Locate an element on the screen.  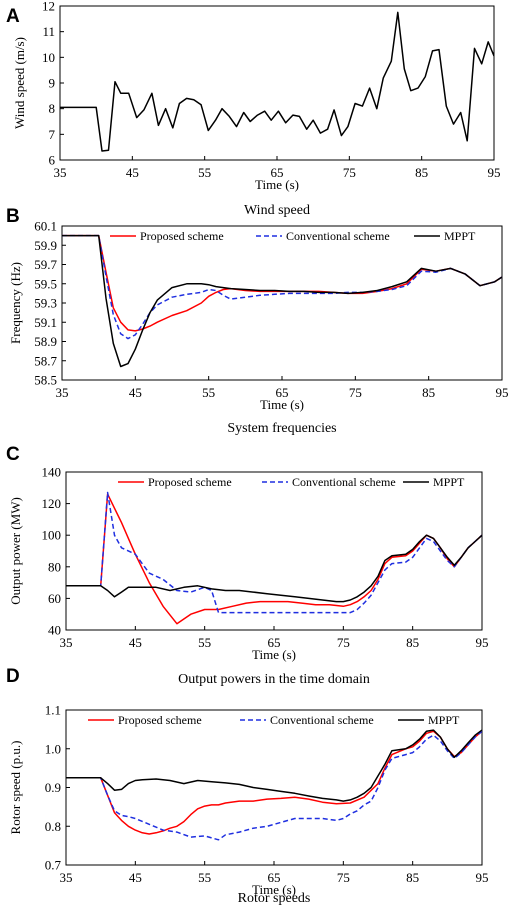
series-line is located at coordinates (277, 81).